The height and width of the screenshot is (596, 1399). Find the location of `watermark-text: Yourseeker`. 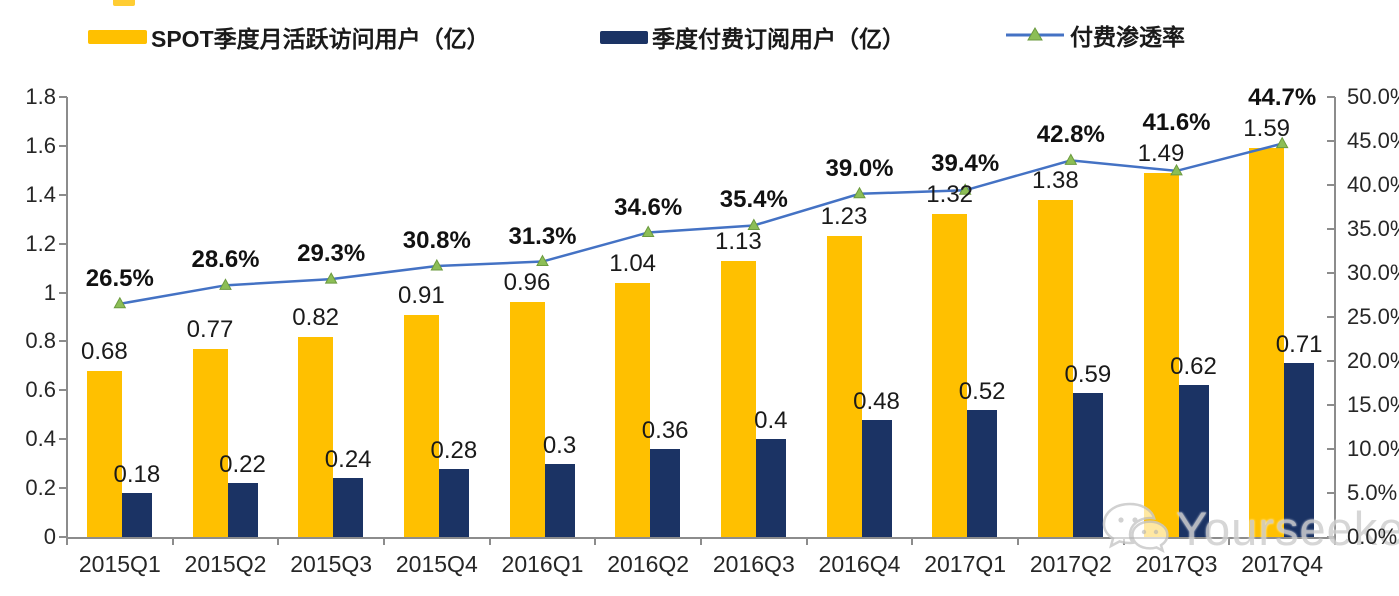

watermark-text: Yourseeker is located at coordinates (1287, 528).